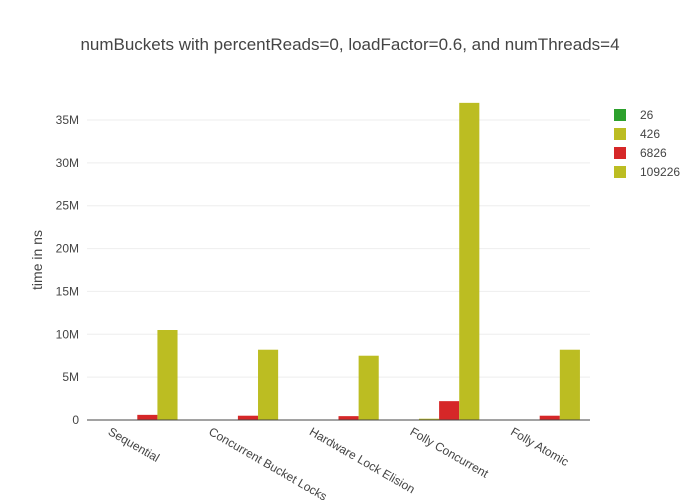  What do you see at coordinates (67, 249) in the screenshot?
I see `y-tick-label: 20M` at bounding box center [67, 249].